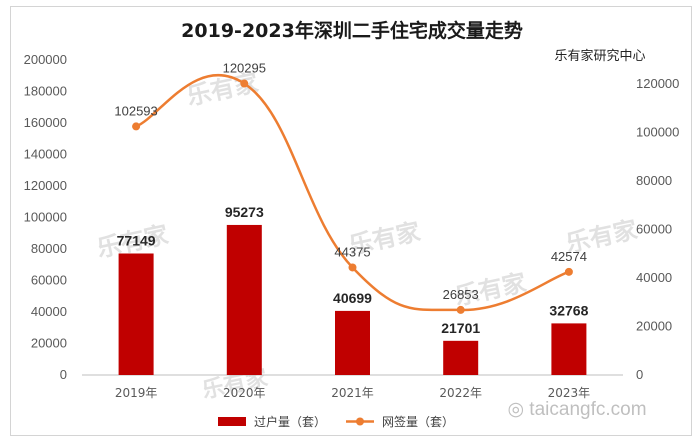  I want to click on y-left-tick: 200000, so click(45, 59).